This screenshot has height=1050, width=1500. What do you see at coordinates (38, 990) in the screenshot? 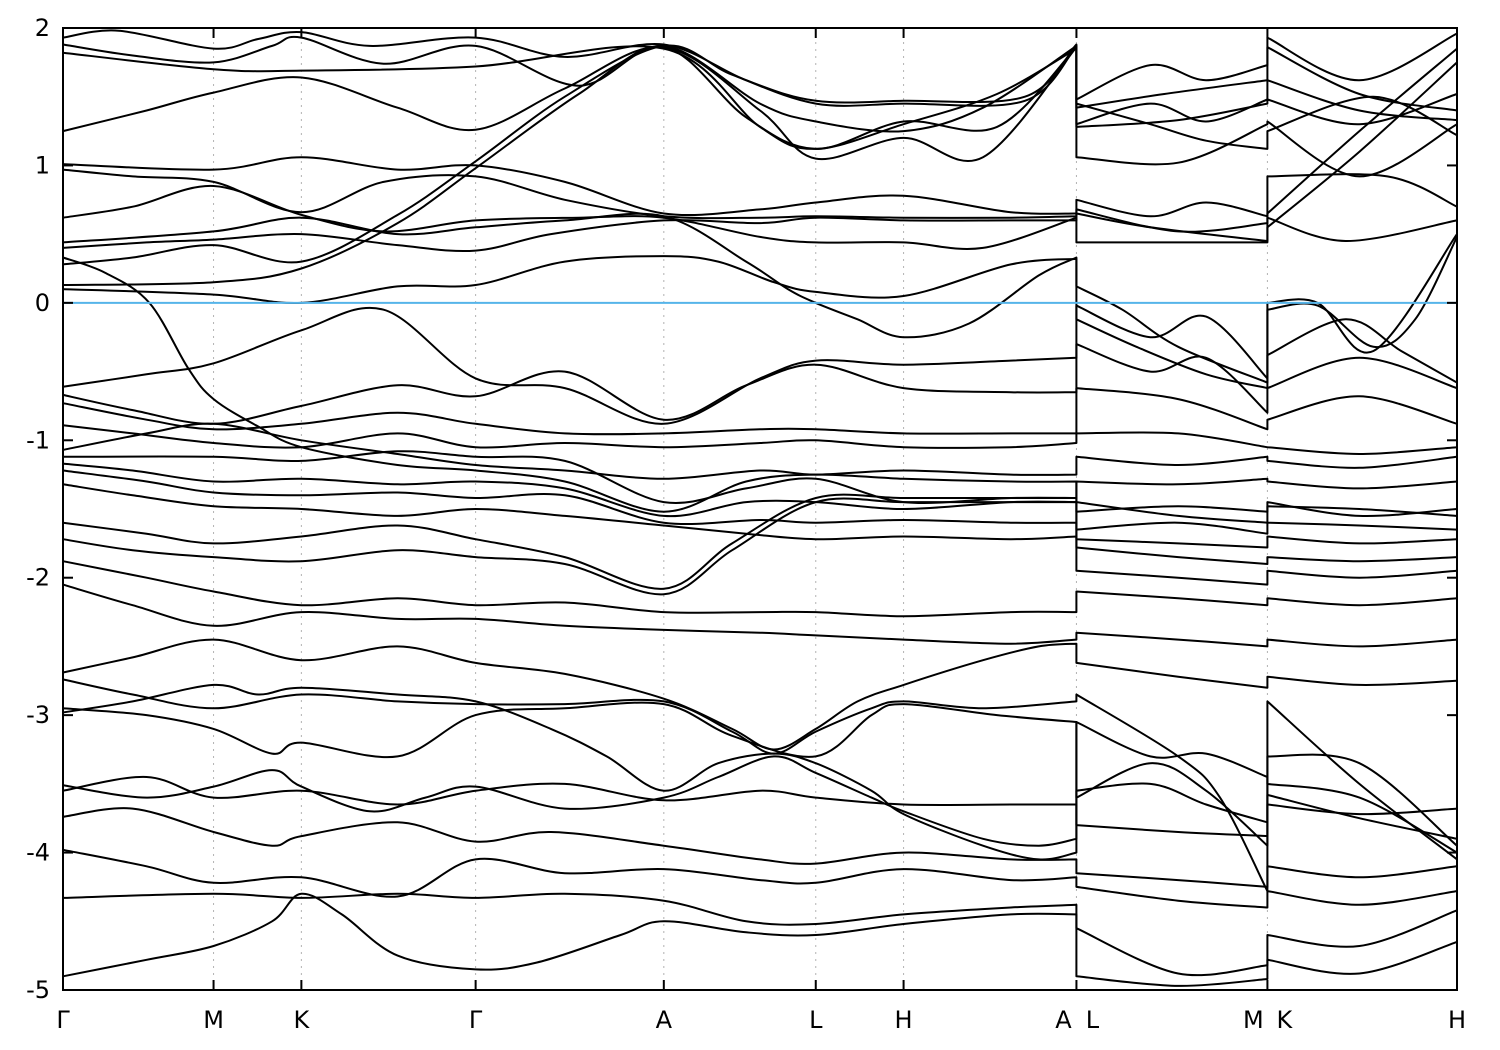
I see `y-axis-label: -5` at bounding box center [38, 990].